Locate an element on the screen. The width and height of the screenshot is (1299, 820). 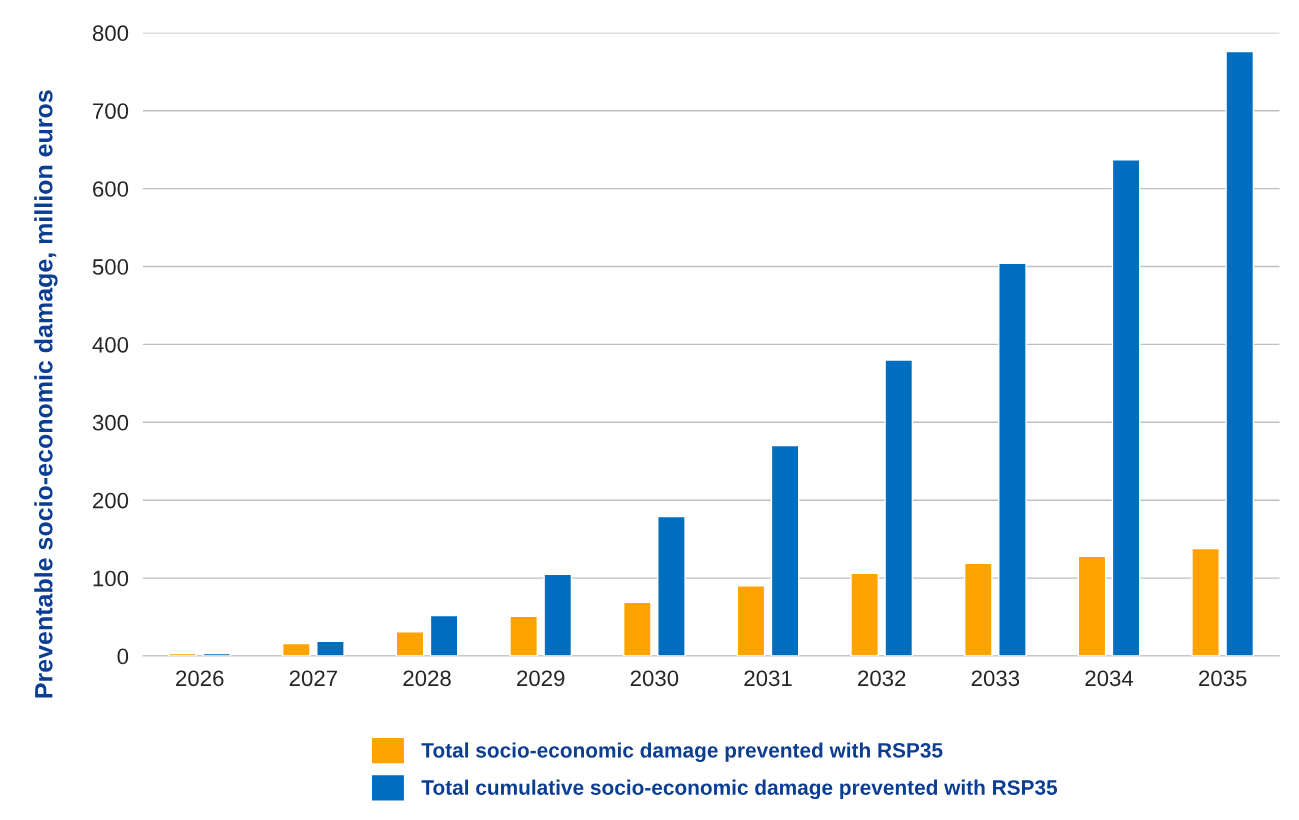
x-tick-label: 2031 is located at coordinates (768, 678).